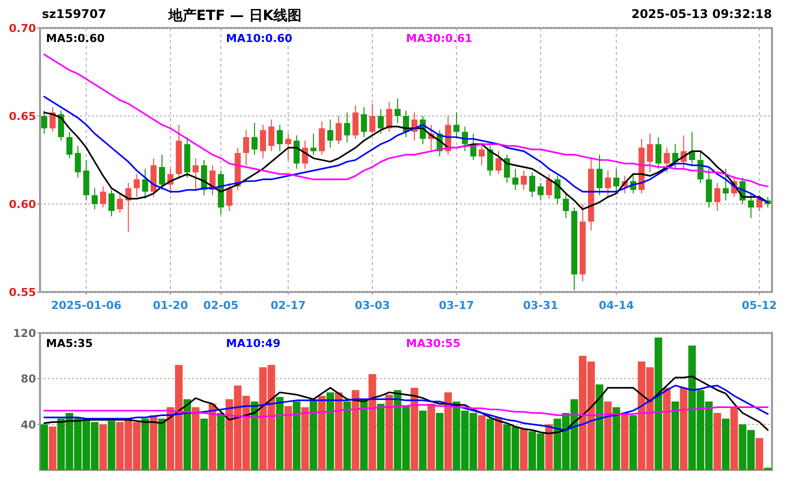  Describe the element at coordinates (372, 305) in the screenshot. I see `x-tick-label: 03-03` at that location.